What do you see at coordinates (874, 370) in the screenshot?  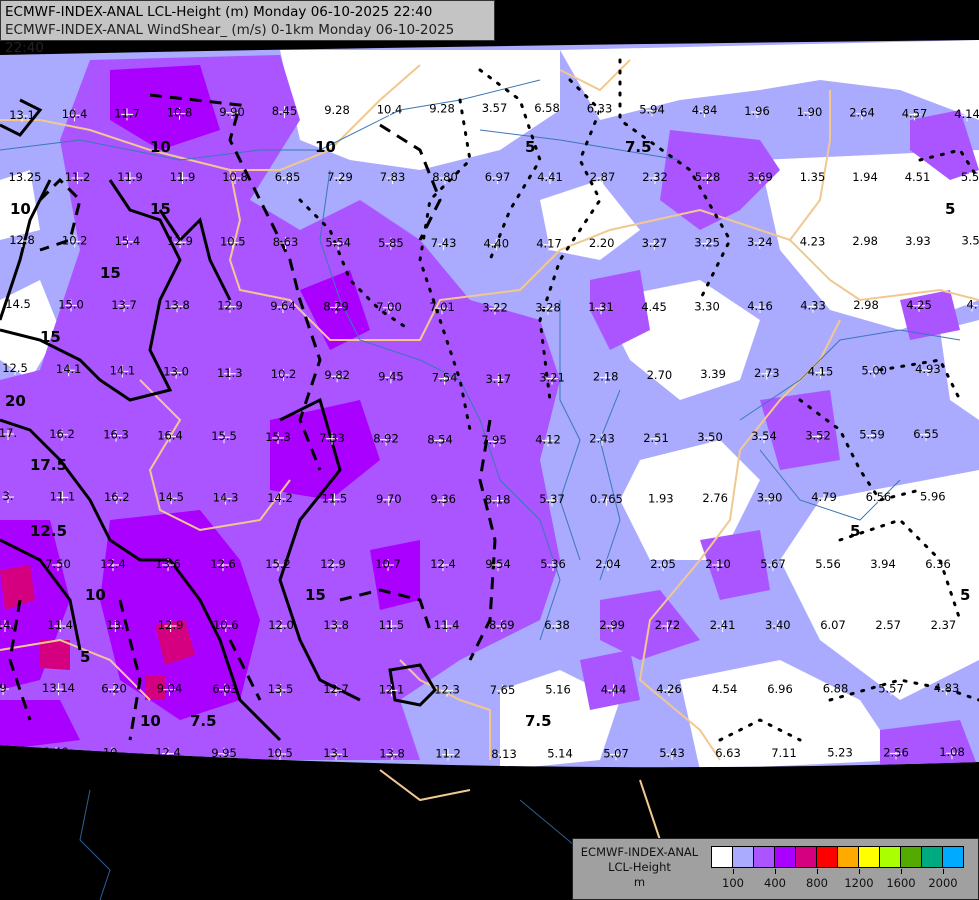 I see `station-label: 5.00` at bounding box center [874, 370].